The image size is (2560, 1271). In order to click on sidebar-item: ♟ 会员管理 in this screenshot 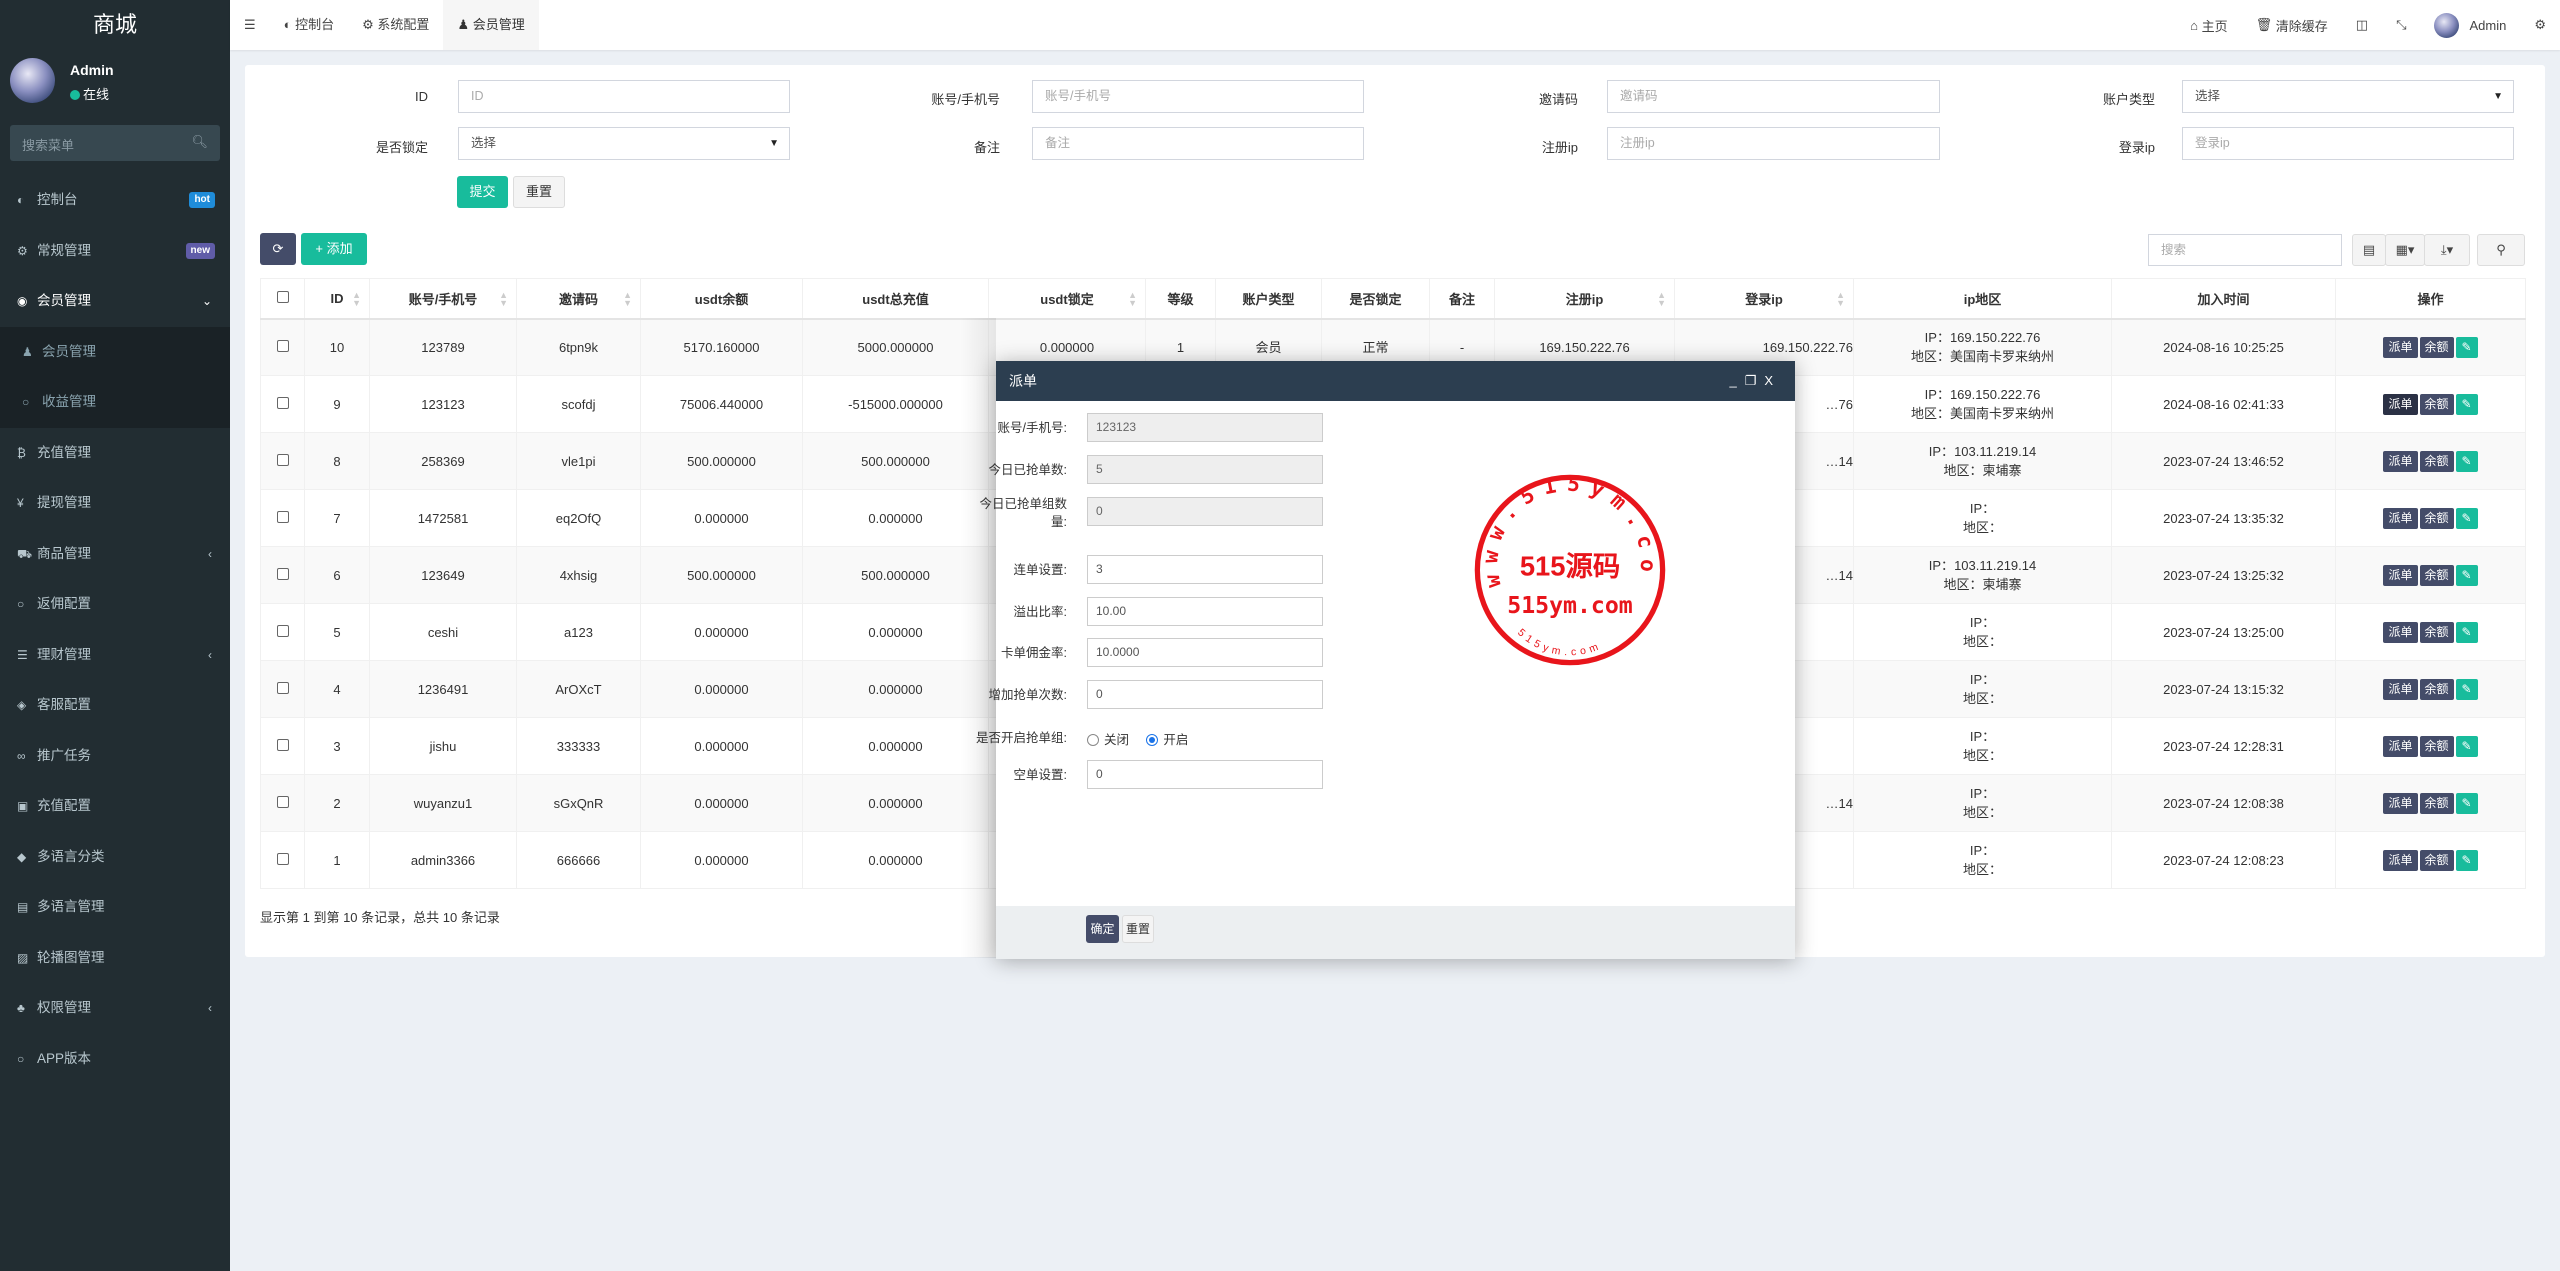, I will do `click(115, 351)`.